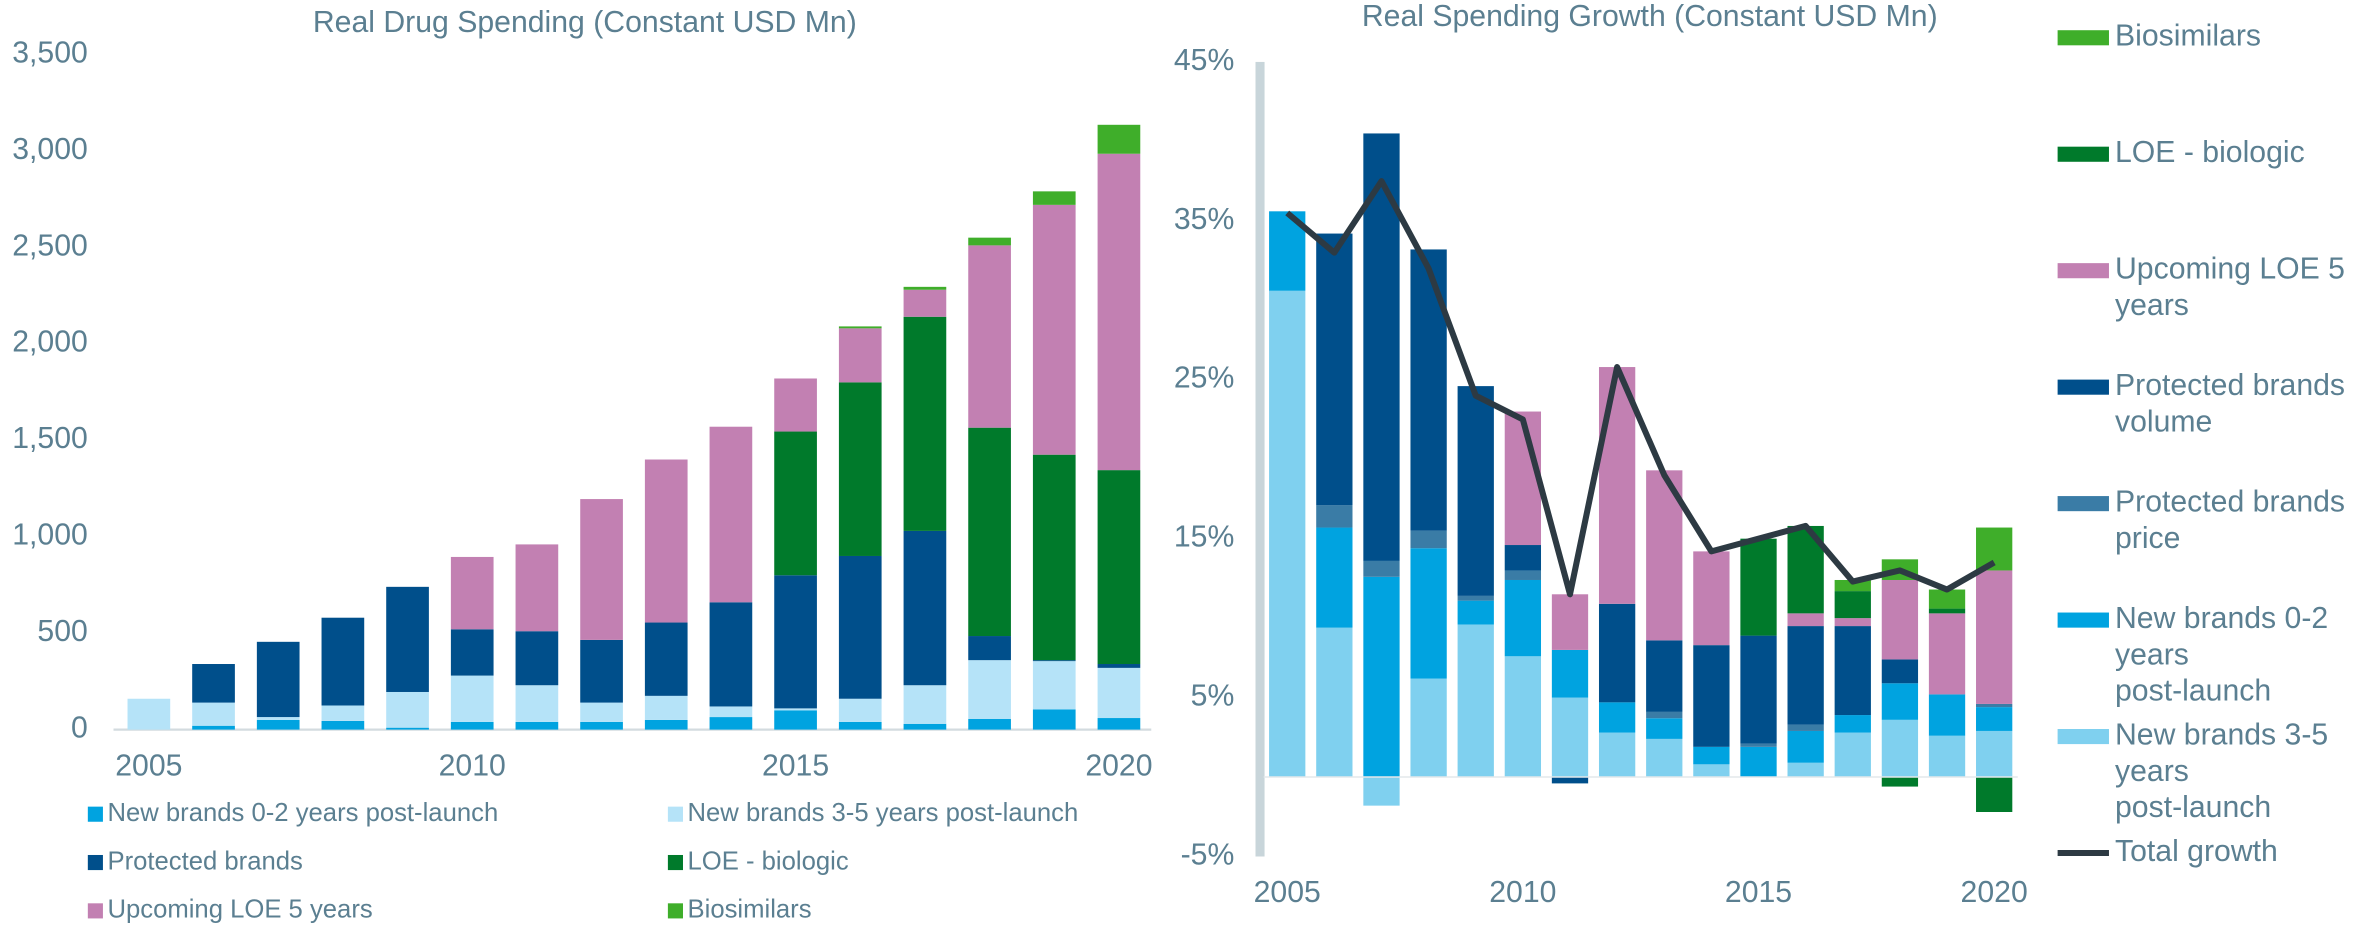 This screenshot has height=934, width=2369. I want to click on y-tick-label: 35%, so click(1204, 219).